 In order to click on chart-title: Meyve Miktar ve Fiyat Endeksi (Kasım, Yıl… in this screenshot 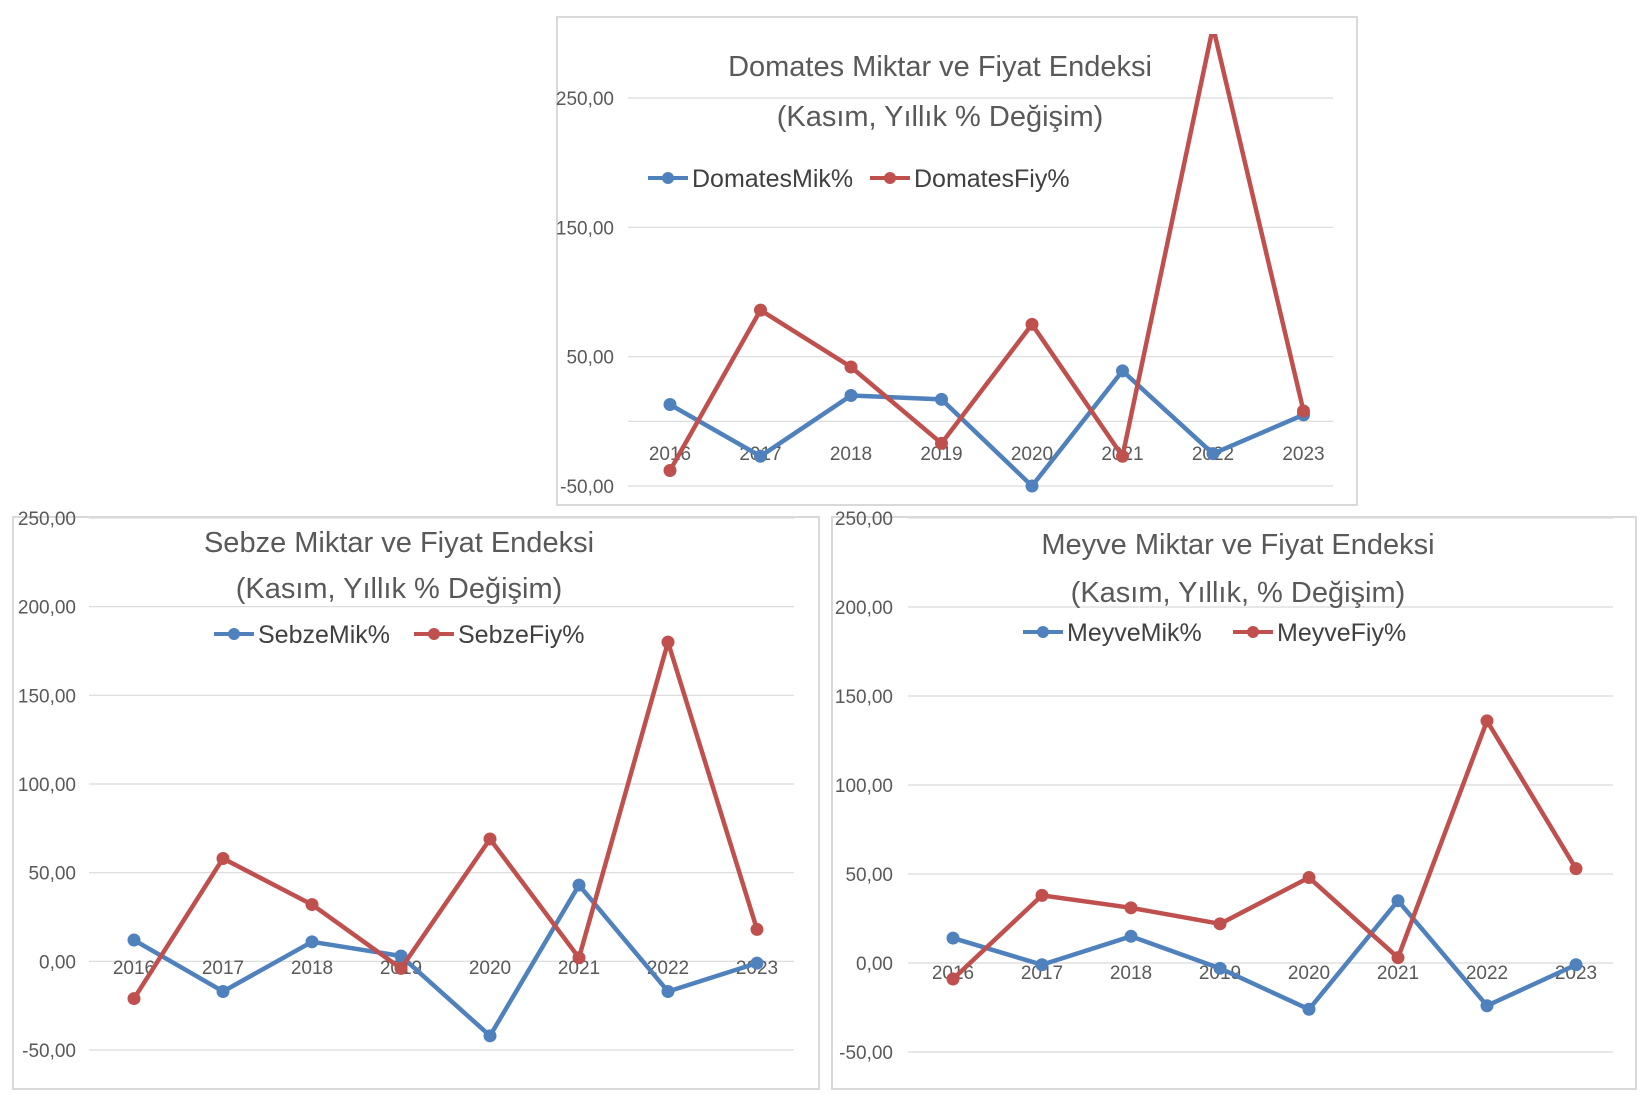, I will do `click(1237, 569)`.